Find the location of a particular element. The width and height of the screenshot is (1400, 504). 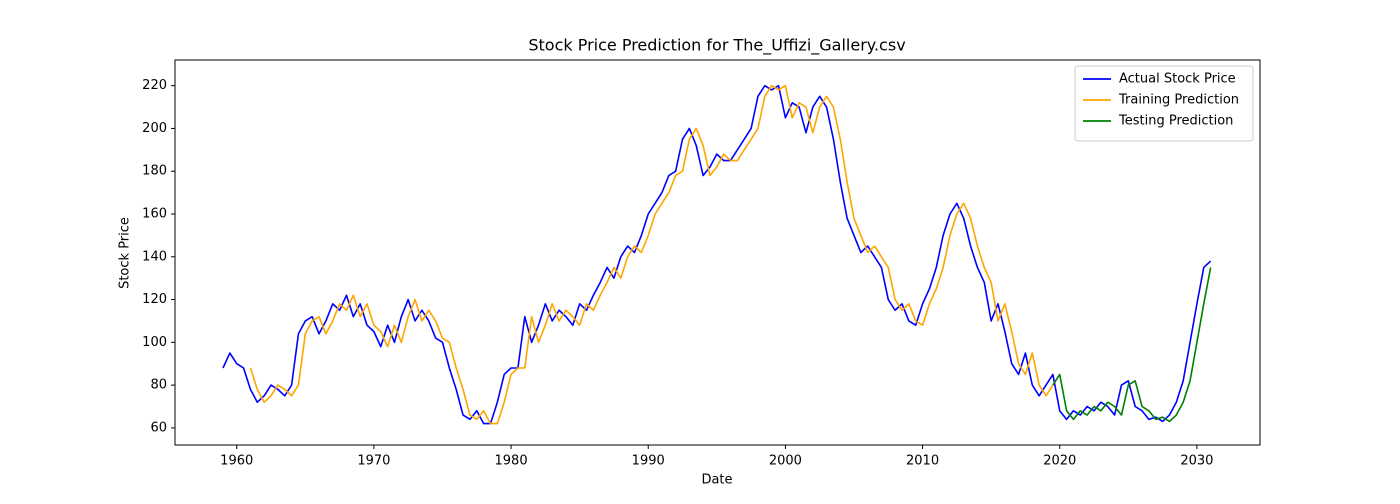

y-tick-label: 100 is located at coordinates (154, 342).